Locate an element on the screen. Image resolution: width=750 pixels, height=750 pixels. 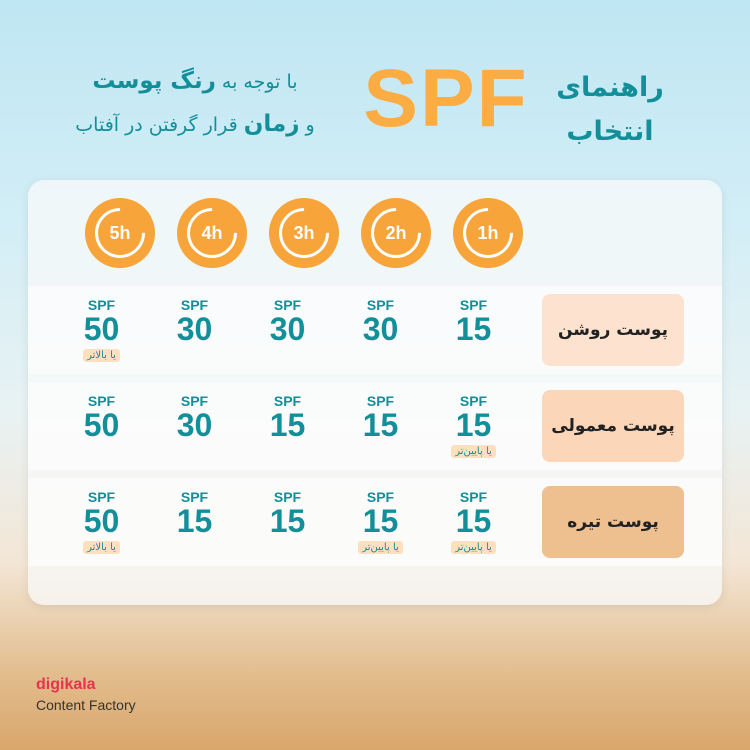
skin-type-label: پوست تیره is located at coordinates (613, 522).